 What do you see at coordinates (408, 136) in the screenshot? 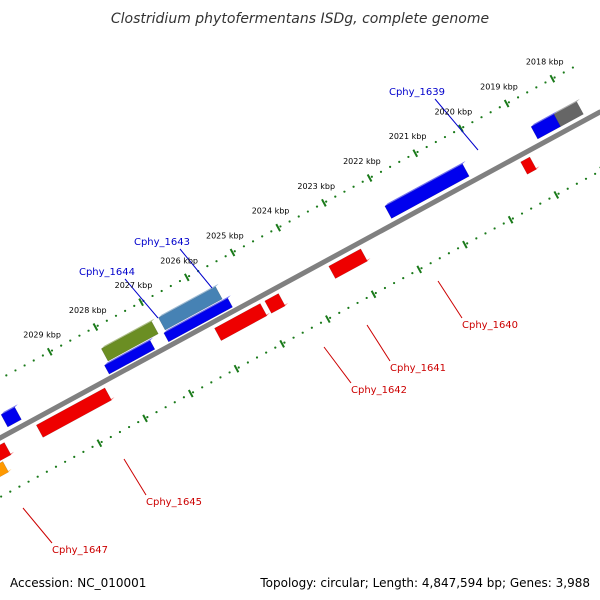
I see `kbp-label-2021: 2021 kbp` at bounding box center [408, 136].